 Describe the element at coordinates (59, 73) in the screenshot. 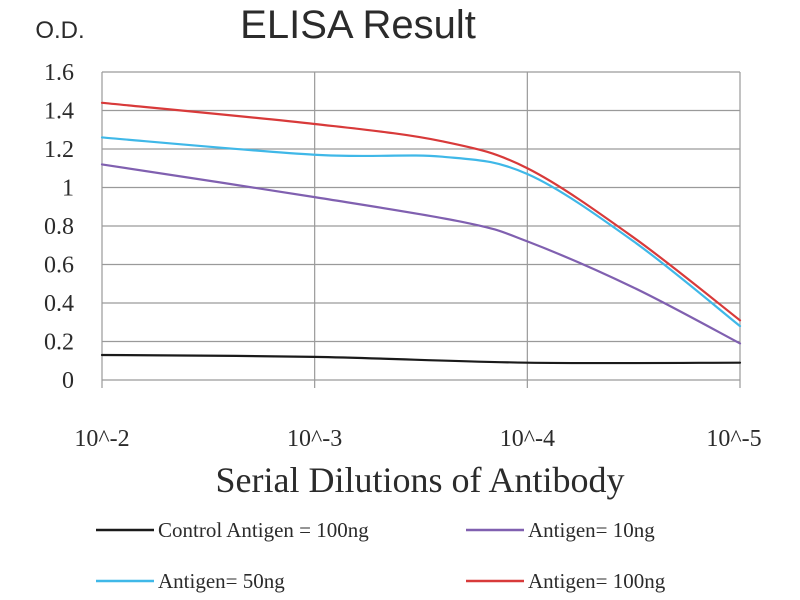

I see `y-tick-label: 1.6` at that location.